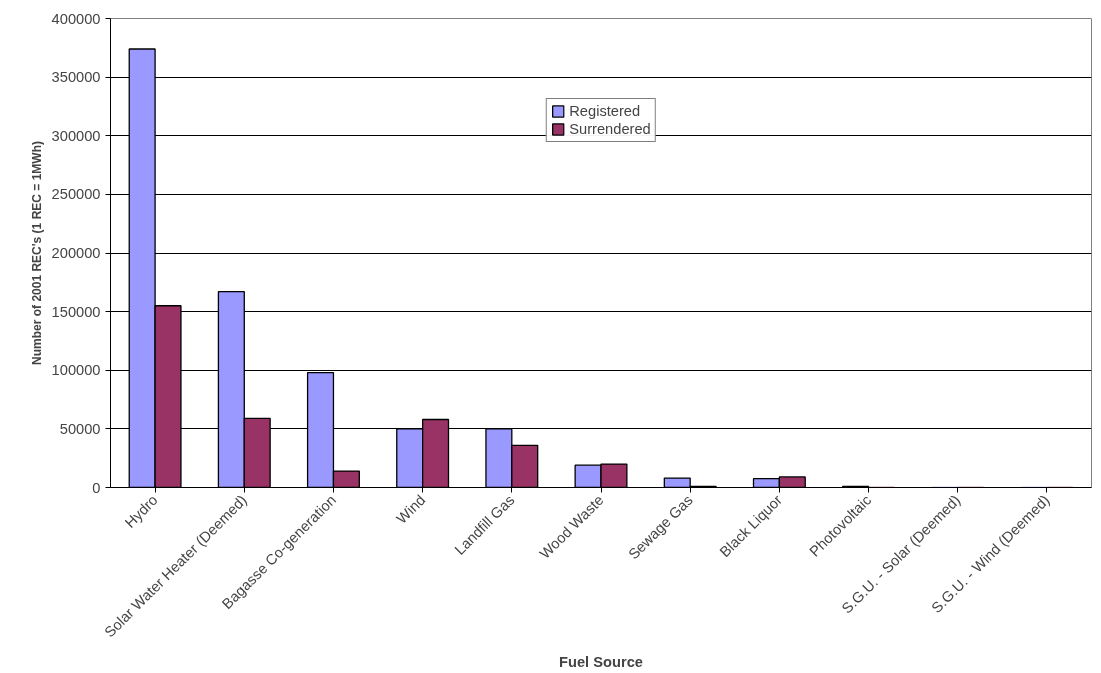  Describe the element at coordinates (96, 487) in the screenshot. I see `y-tick-label: 0` at that location.